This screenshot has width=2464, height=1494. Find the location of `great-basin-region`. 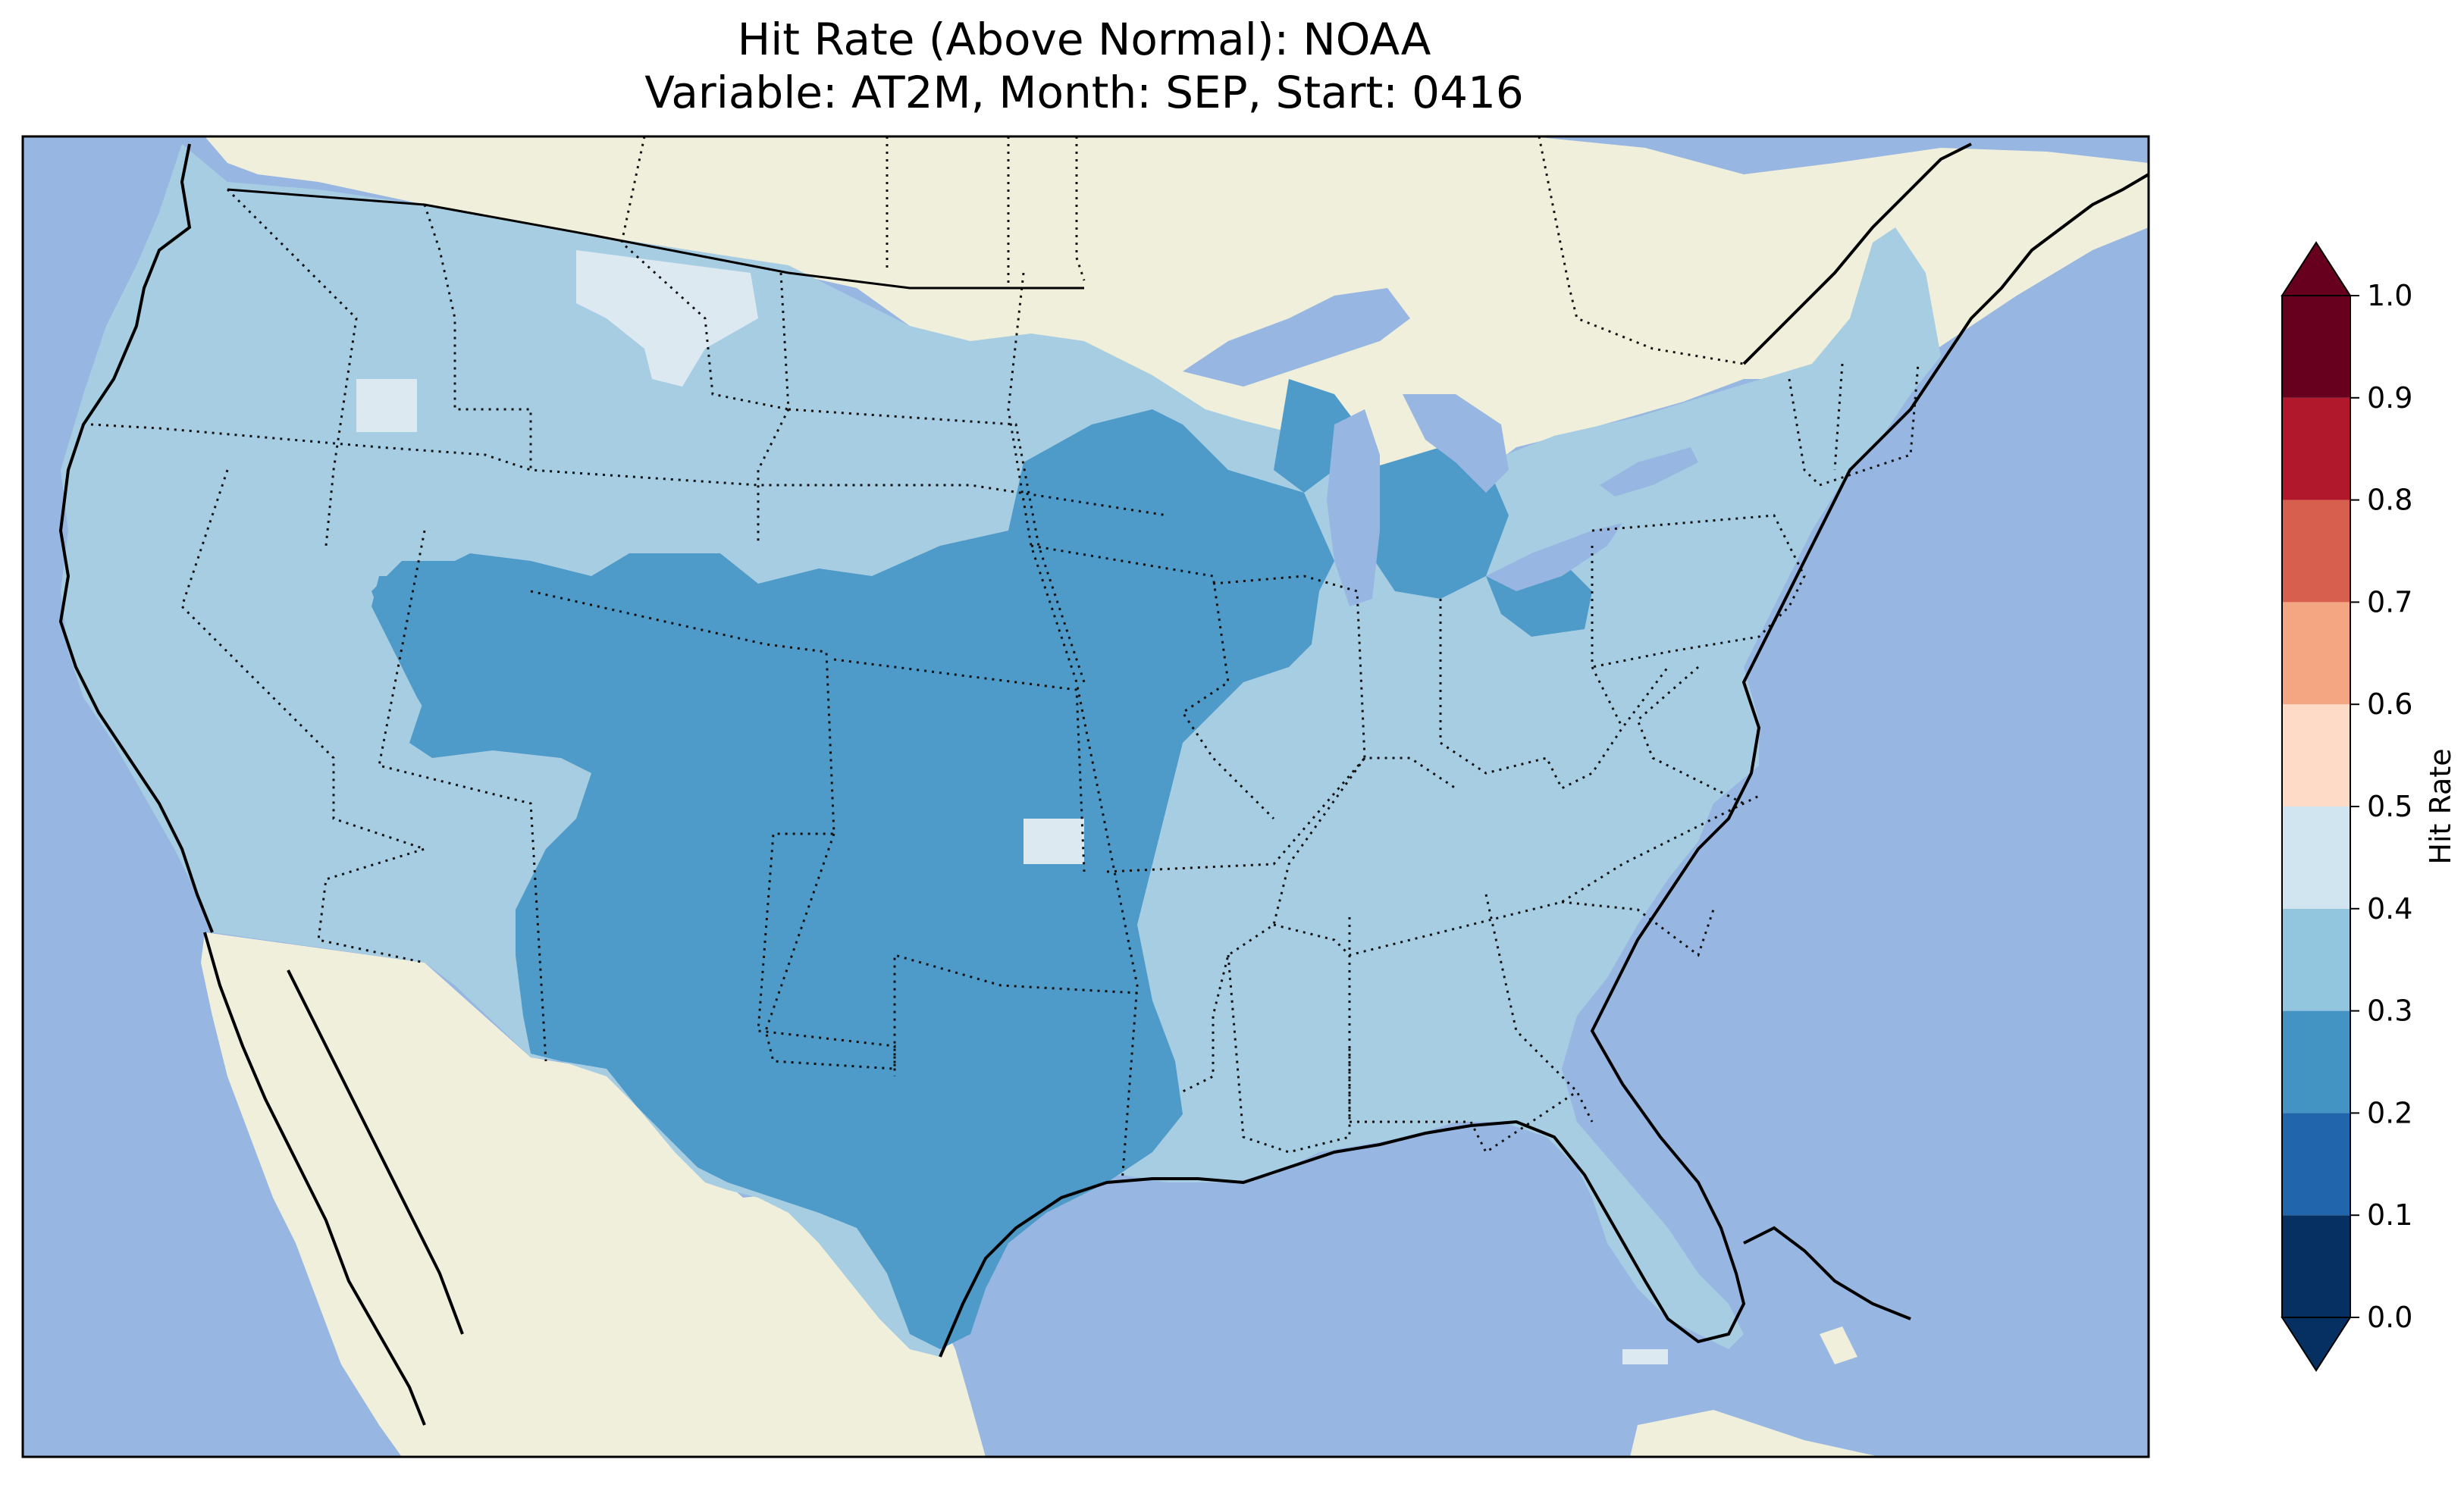

great-basin-region is located at coordinates (459, 652).